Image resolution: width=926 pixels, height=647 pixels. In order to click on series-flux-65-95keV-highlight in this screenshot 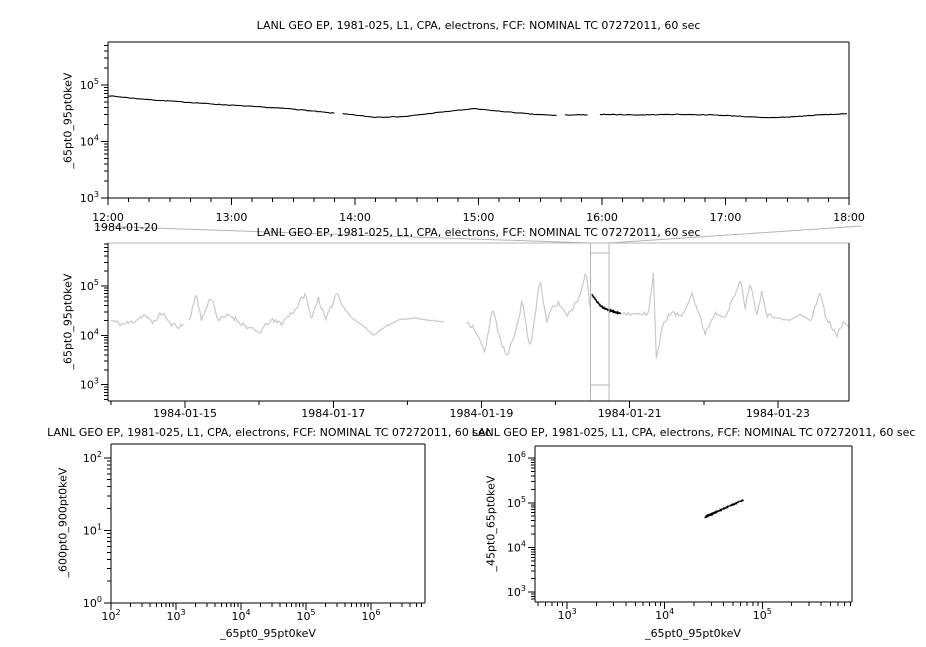, I will do `click(606, 304)`.